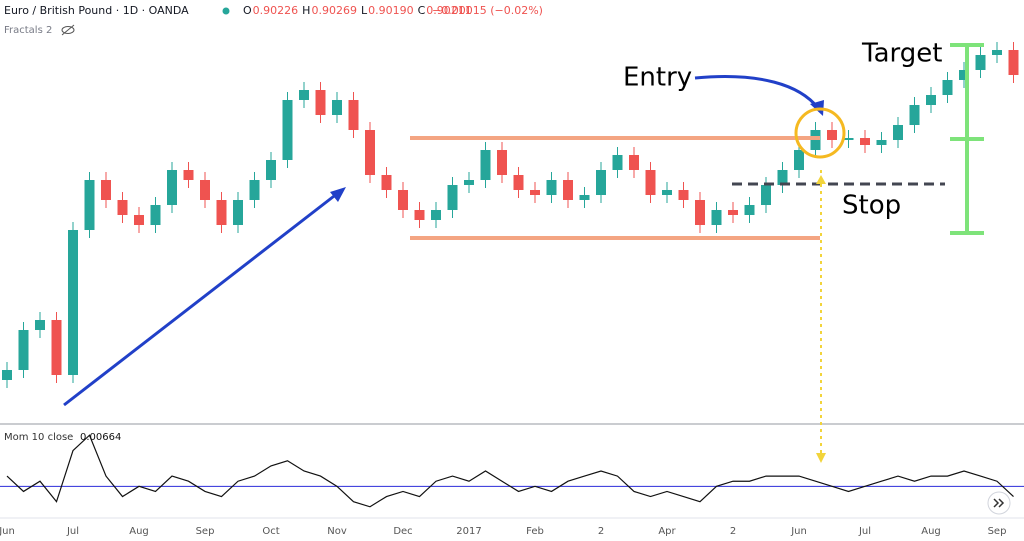 Image resolution: width=1024 pixels, height=541 pixels. I want to click on ohlc-key: L, so click(364, 10).